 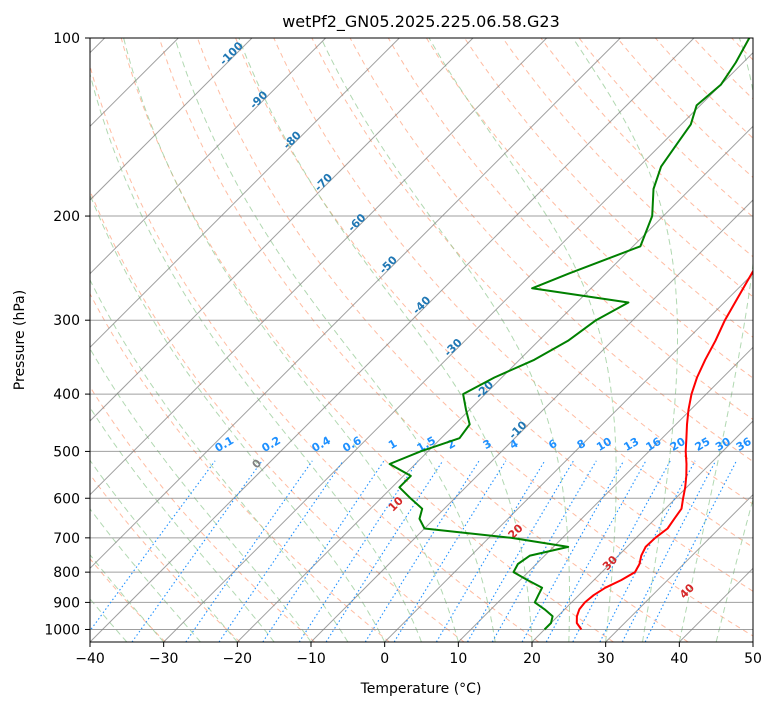 I want to click on x-tick-label: 50, so click(x=753, y=659).